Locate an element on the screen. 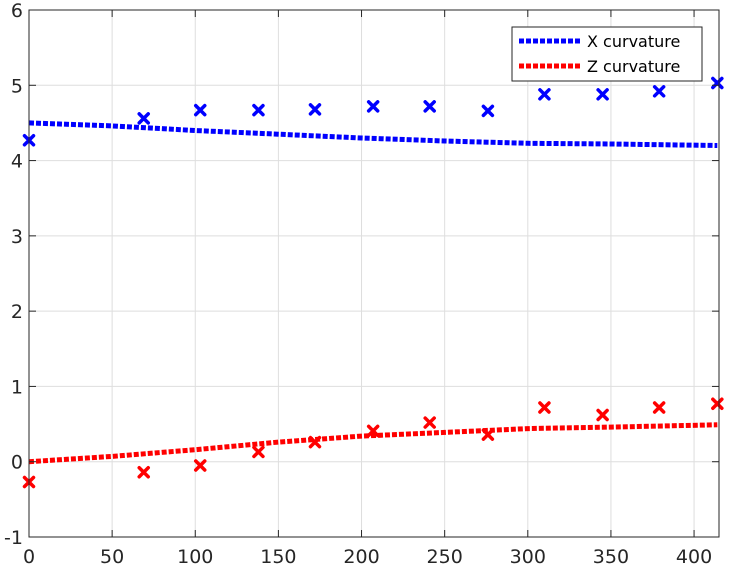 The height and width of the screenshot is (568, 729). y-tick-label: 4 is located at coordinates (17, 162).